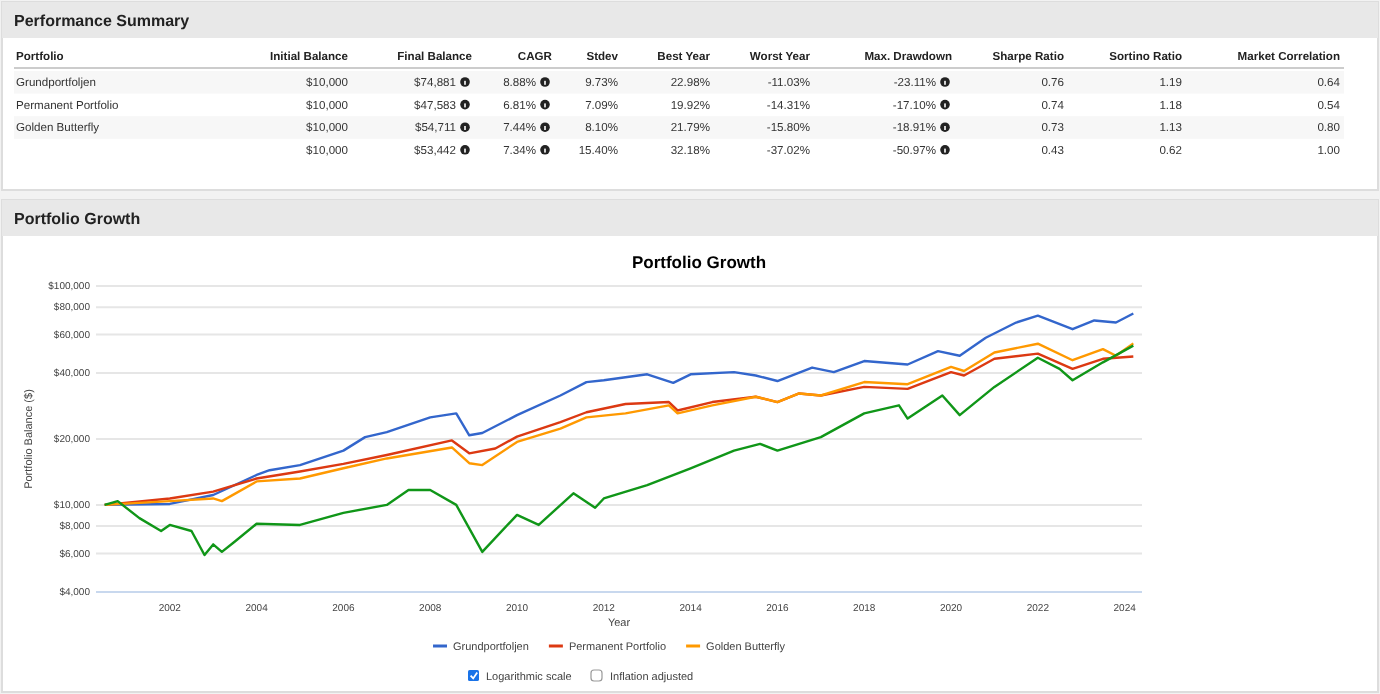 The height and width of the screenshot is (694, 1380). What do you see at coordinates (77, 219) in the screenshot?
I see `text: Portfolio Growth` at bounding box center [77, 219].